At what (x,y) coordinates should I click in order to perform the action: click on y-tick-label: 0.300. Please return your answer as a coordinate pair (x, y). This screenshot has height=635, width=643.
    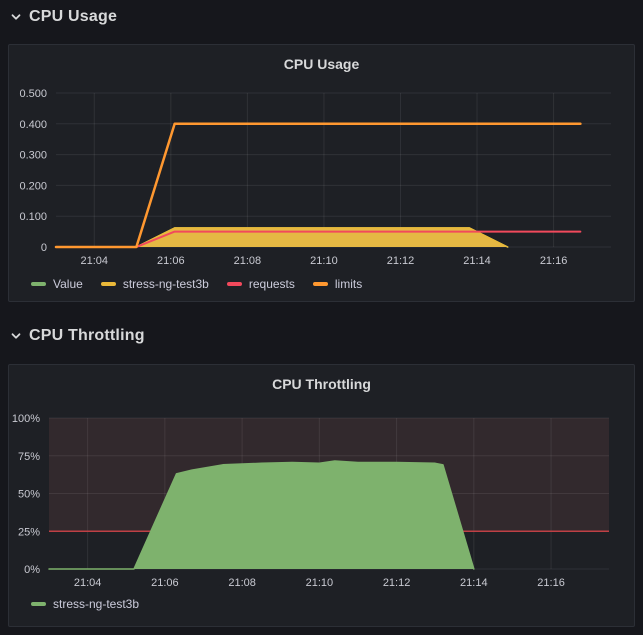
    Looking at the image, I should click on (33, 156).